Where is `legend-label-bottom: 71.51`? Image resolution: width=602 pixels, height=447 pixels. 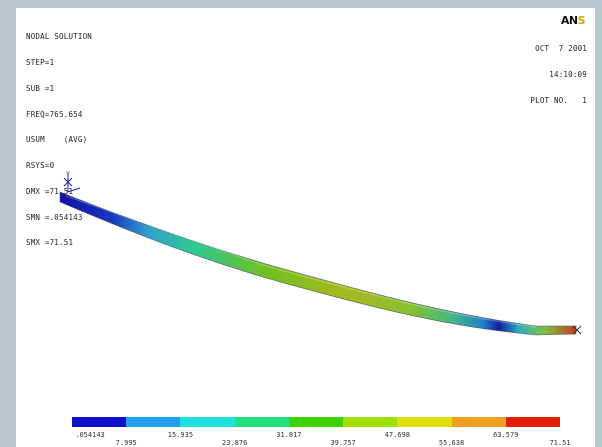
legend-label-bottom: 71.51 is located at coordinates (560, 443).